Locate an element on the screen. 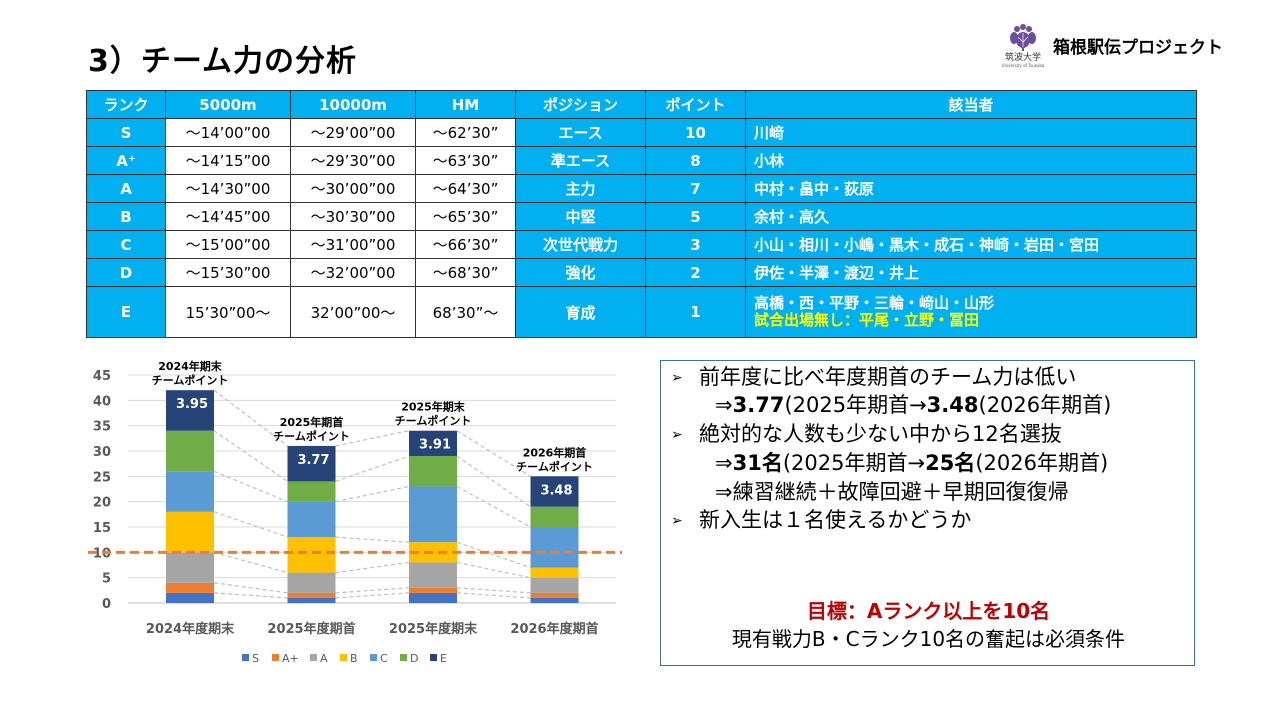  time-10000m-cell: 32’00”00～ is located at coordinates (353, 312).